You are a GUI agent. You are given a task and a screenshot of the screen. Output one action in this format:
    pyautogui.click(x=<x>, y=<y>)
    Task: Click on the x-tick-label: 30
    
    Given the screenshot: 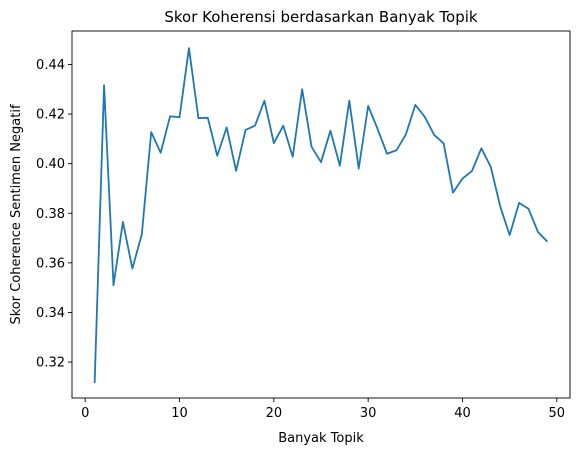 What is the action you would take?
    pyautogui.click(x=368, y=413)
    